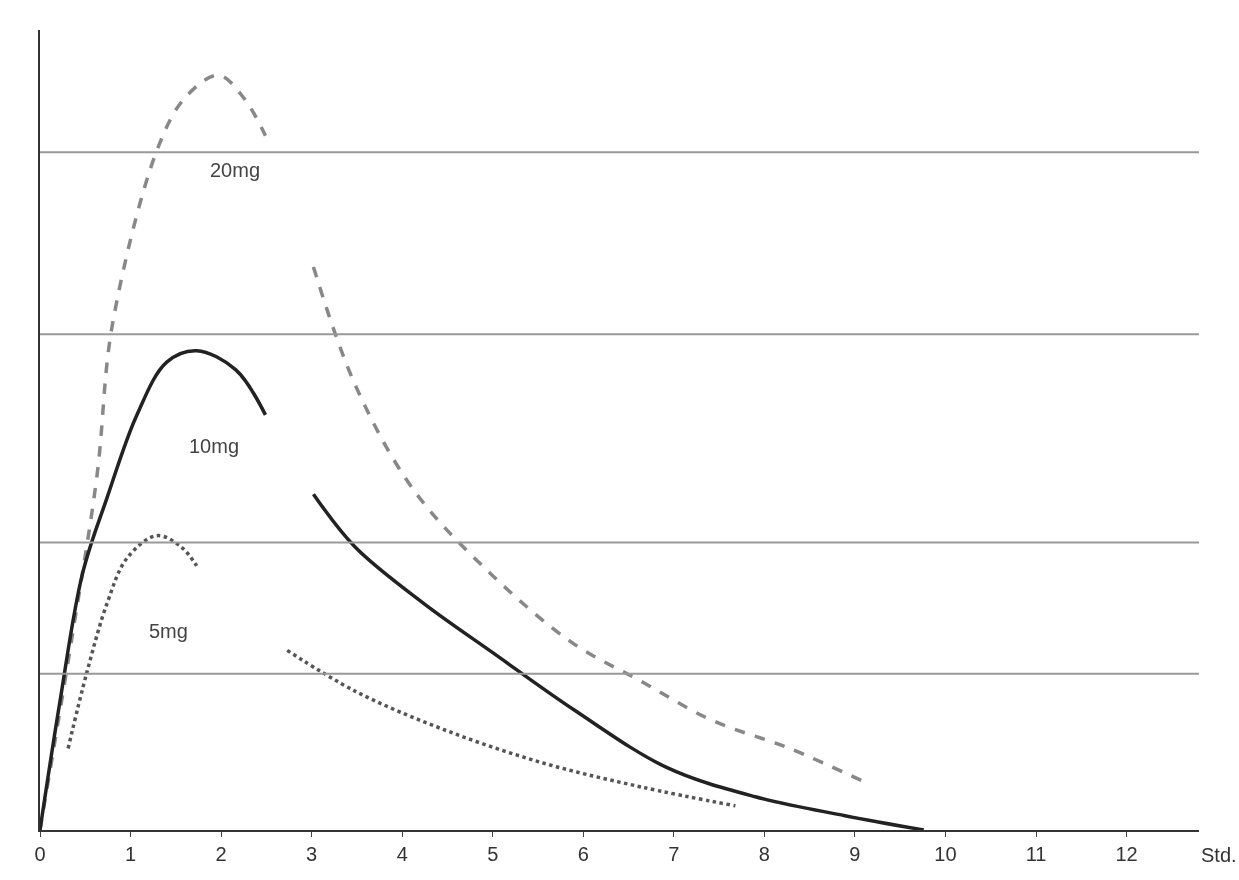 The width and height of the screenshot is (1239, 880). What do you see at coordinates (1219, 855) in the screenshot?
I see `x-axis-title: Std.` at bounding box center [1219, 855].